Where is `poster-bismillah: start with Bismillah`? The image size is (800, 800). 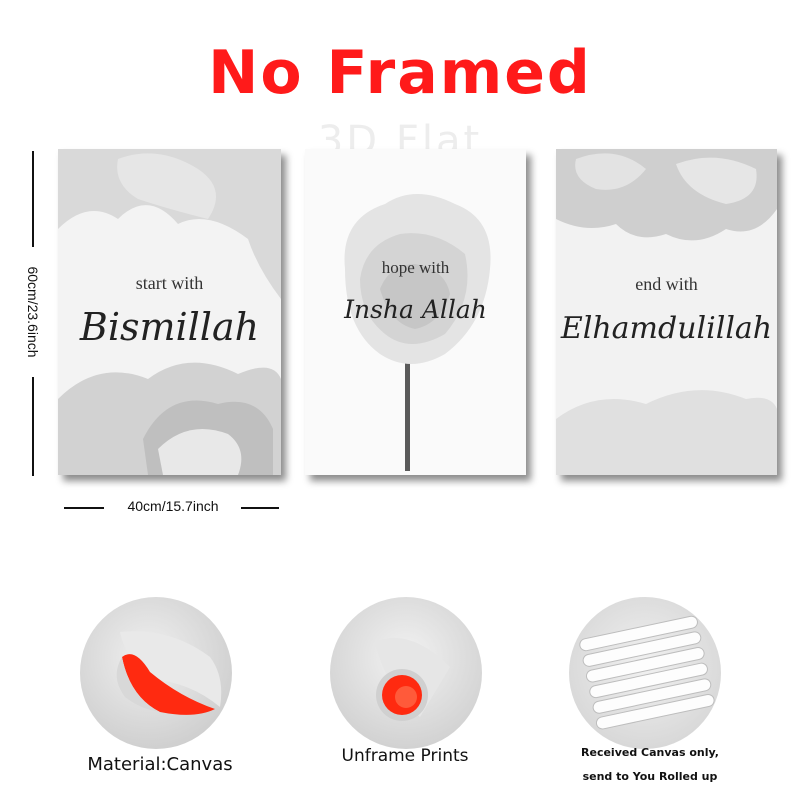 poster-bismillah: start with Bismillah is located at coordinates (169, 312).